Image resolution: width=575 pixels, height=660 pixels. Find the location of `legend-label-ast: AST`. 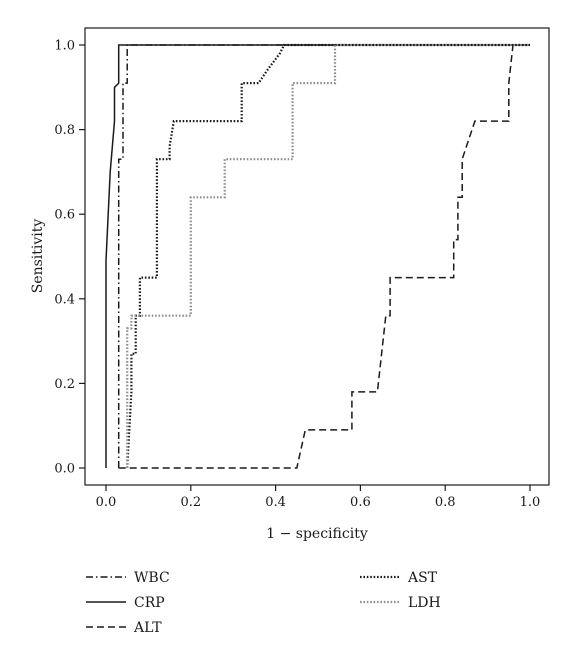

legend-label-ast: AST is located at coordinates (422, 578).